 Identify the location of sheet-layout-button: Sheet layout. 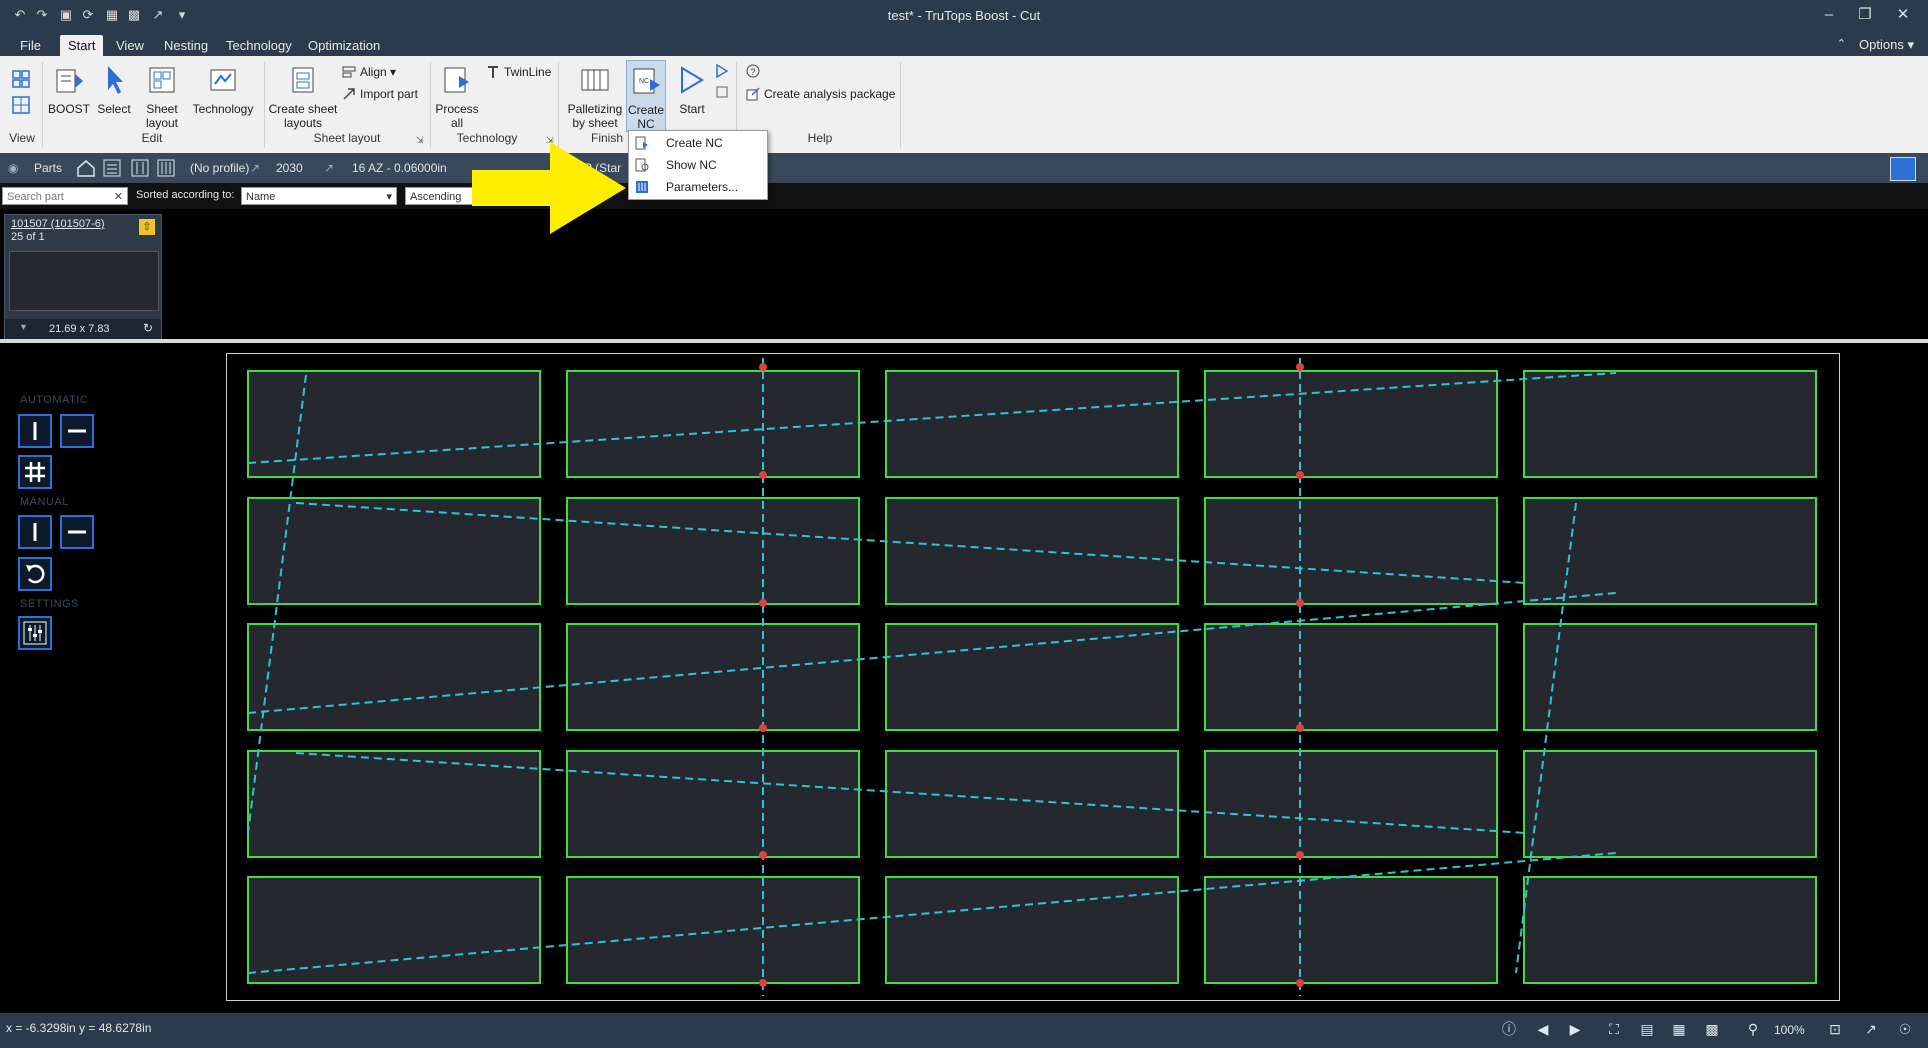
(162, 97).